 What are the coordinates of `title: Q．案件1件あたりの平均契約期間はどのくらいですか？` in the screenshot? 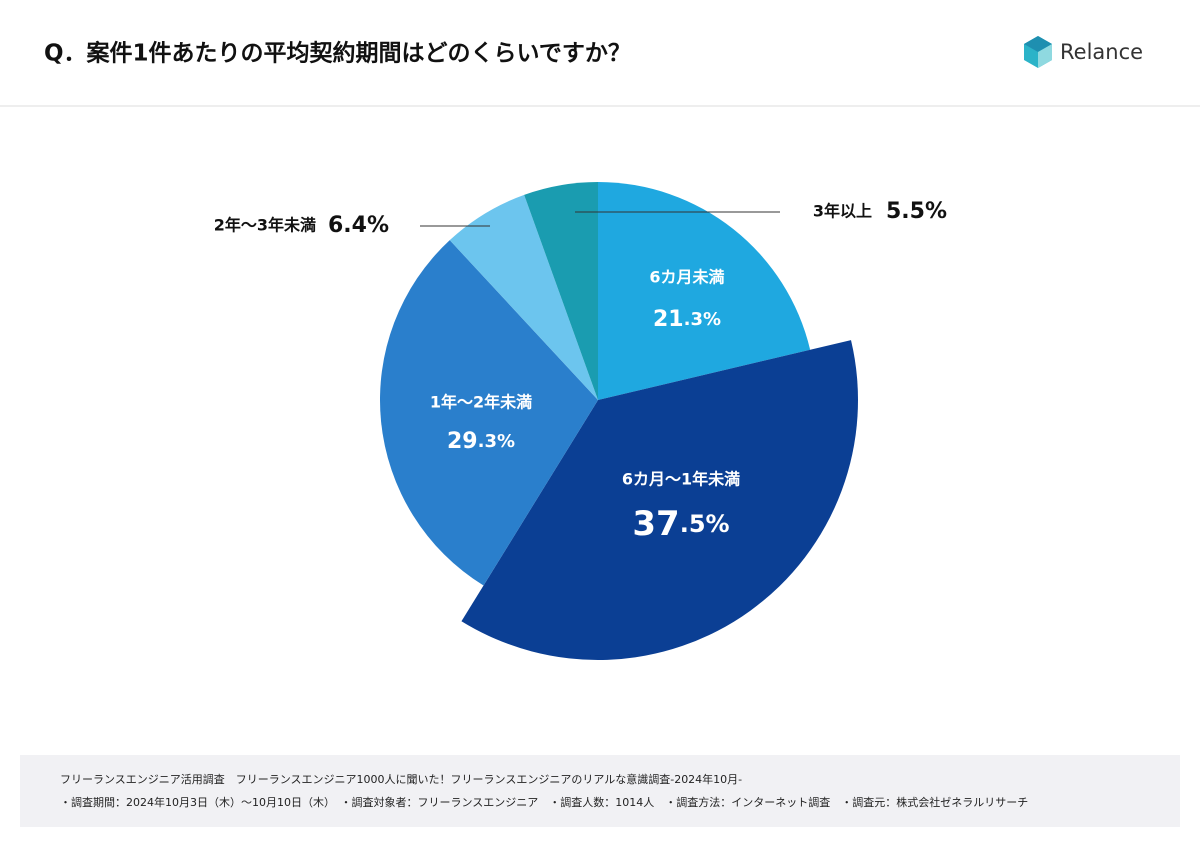 It's located at (337, 53).